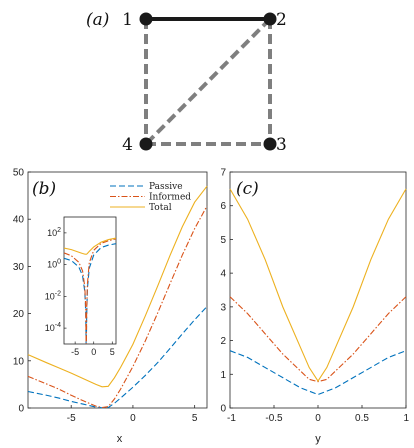 The height and width of the screenshot is (448, 414). Describe the element at coordinates (120, 439) in the screenshot. I see `x-axis-label-b: x` at that location.